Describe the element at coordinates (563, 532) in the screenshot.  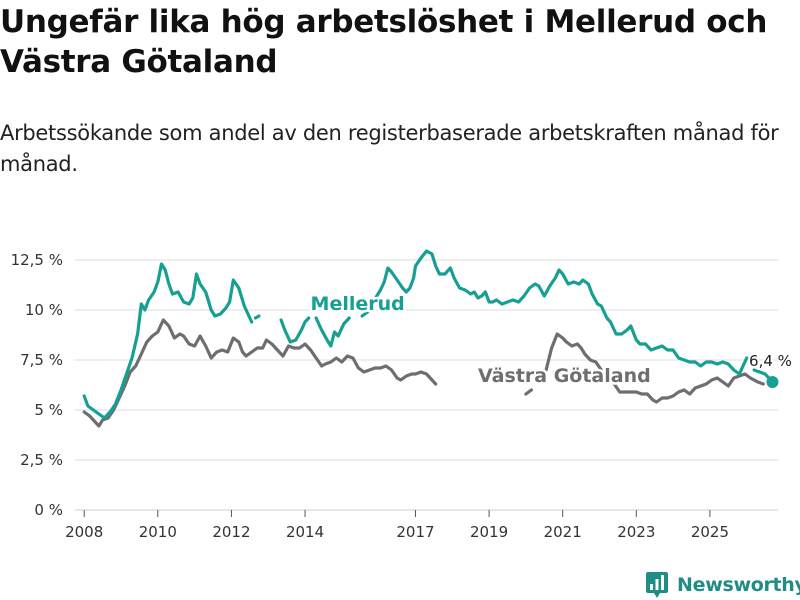
I see `x-tick-label: 2021` at that location.